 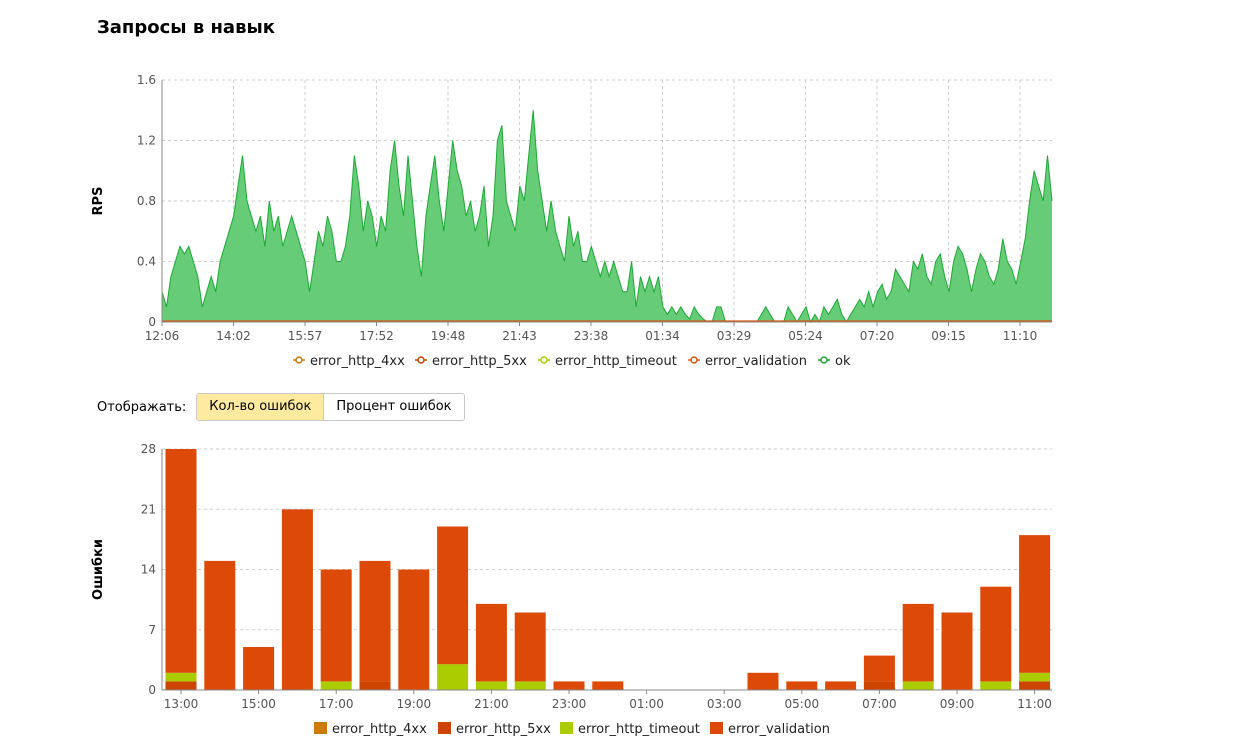 I want to click on rps-x-tick: 17:52, so click(x=376, y=336).